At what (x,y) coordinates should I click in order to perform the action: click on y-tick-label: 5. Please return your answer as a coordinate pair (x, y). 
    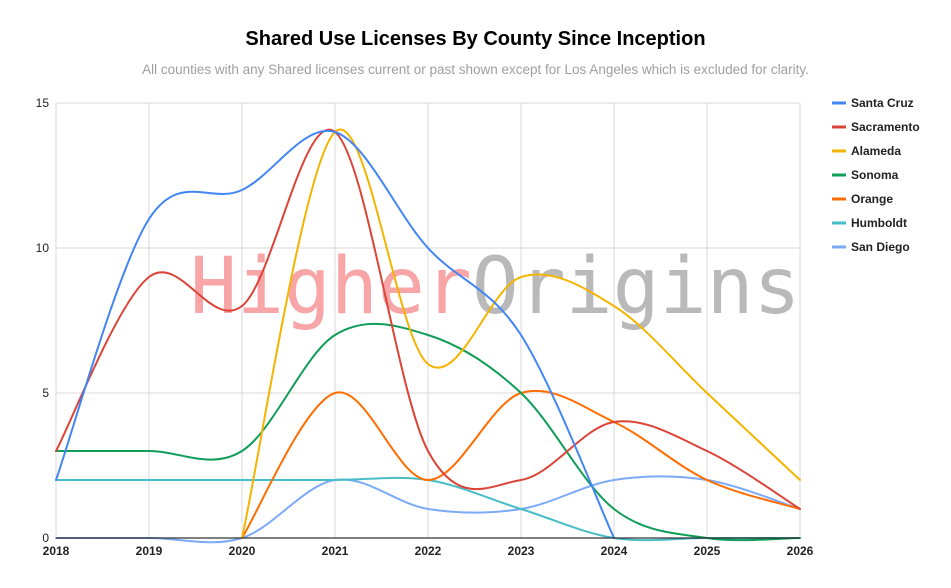
    Looking at the image, I should click on (45, 393).